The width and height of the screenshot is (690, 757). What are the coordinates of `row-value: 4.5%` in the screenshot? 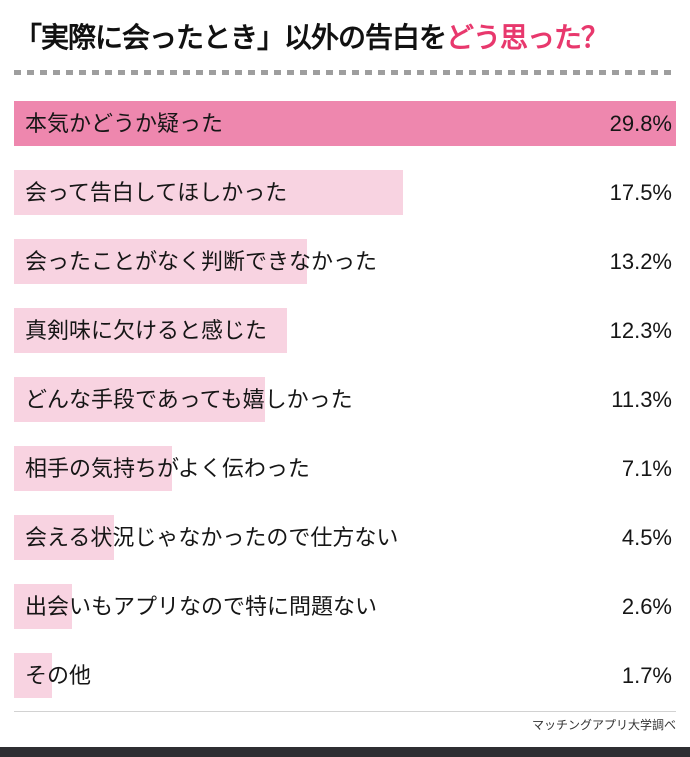 It's located at (646, 537).